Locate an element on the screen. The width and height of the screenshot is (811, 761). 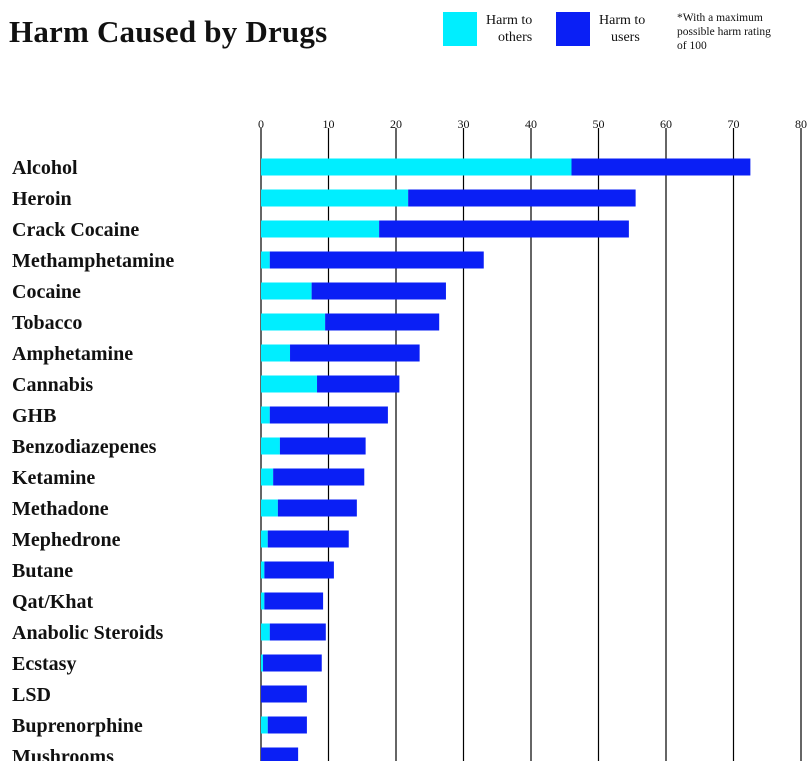
x-tick-label: 50 is located at coordinates (599, 124).